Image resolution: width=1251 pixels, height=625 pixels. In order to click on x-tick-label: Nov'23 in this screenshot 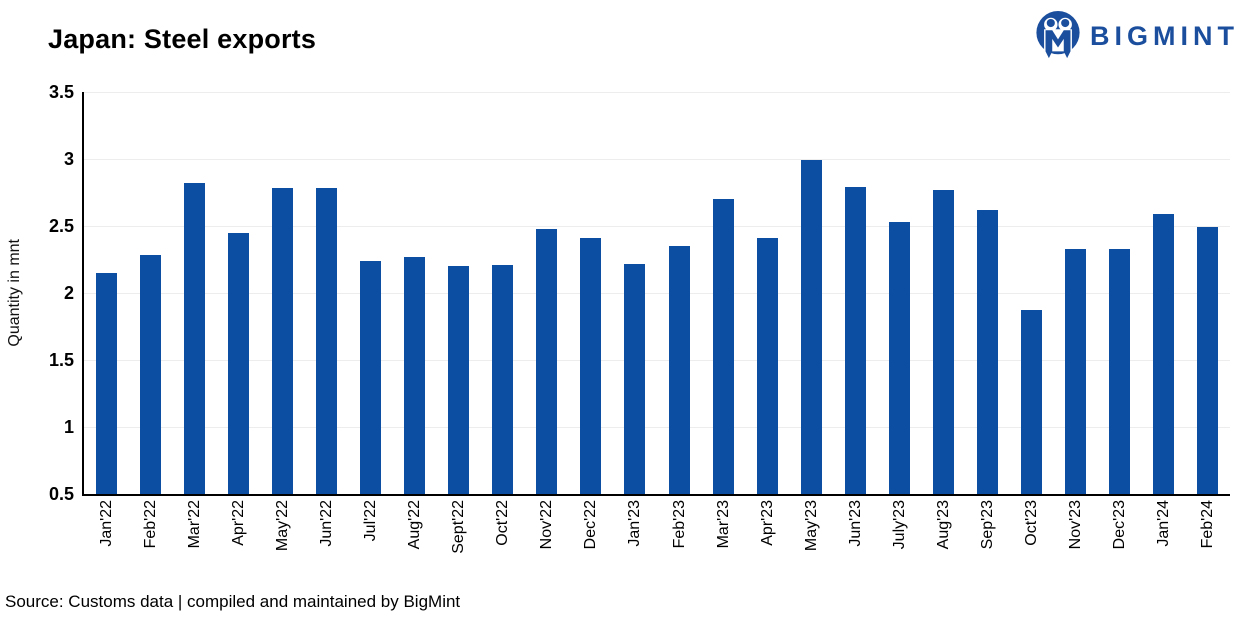, I will do `click(1076, 525)`.